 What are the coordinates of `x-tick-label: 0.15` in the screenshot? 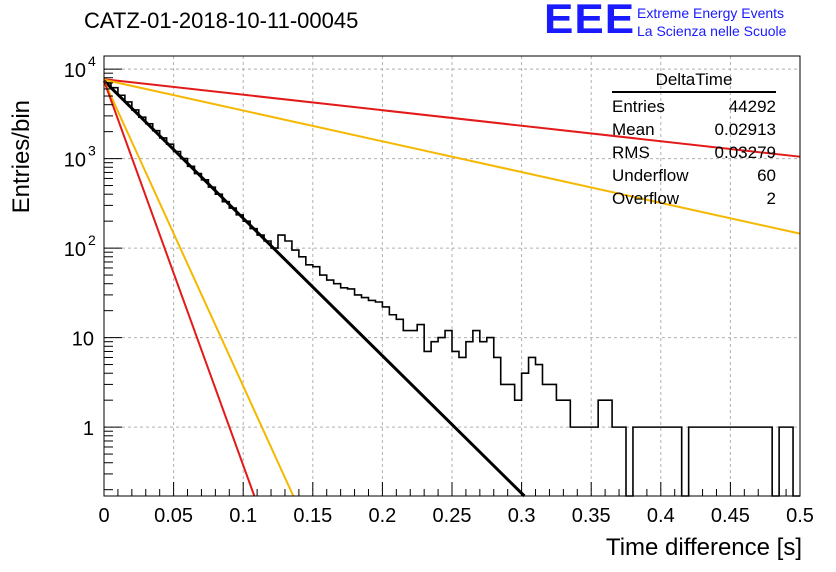 It's located at (312, 516).